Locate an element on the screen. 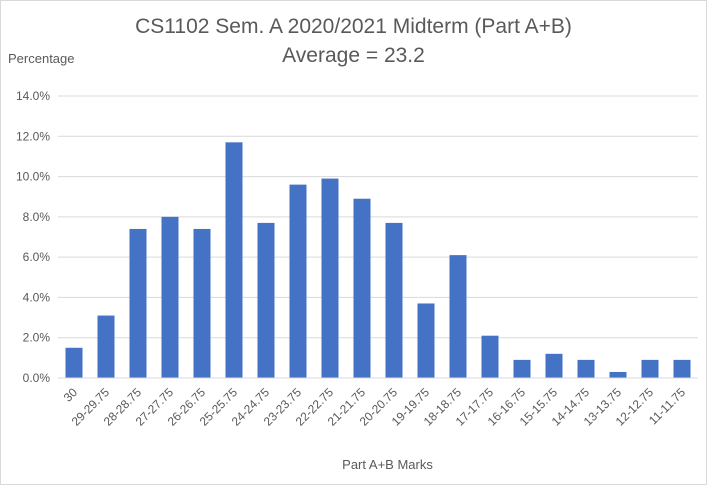  y-tick-label: 8.0% is located at coordinates (37, 217).